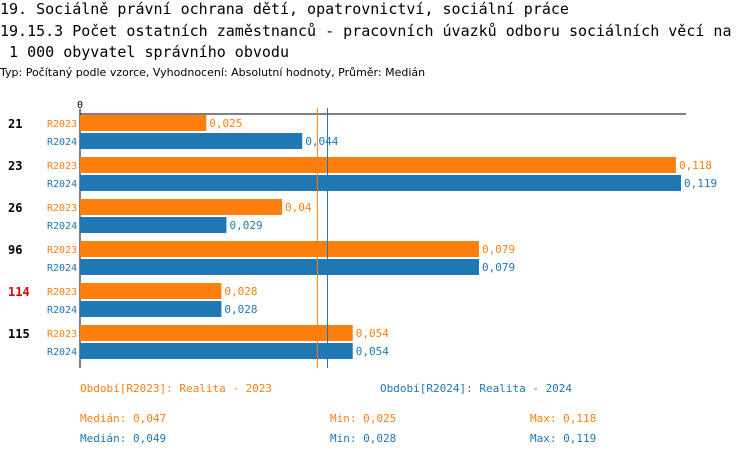 This screenshot has height=456, width=750. Describe the element at coordinates (363, 438) in the screenshot. I see `legend-r2024-min: Min: 0,028` at that location.